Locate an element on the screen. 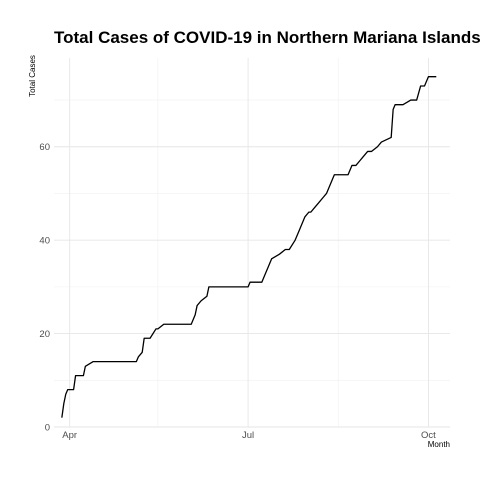  x-tick-label: Apr is located at coordinates (69, 435).